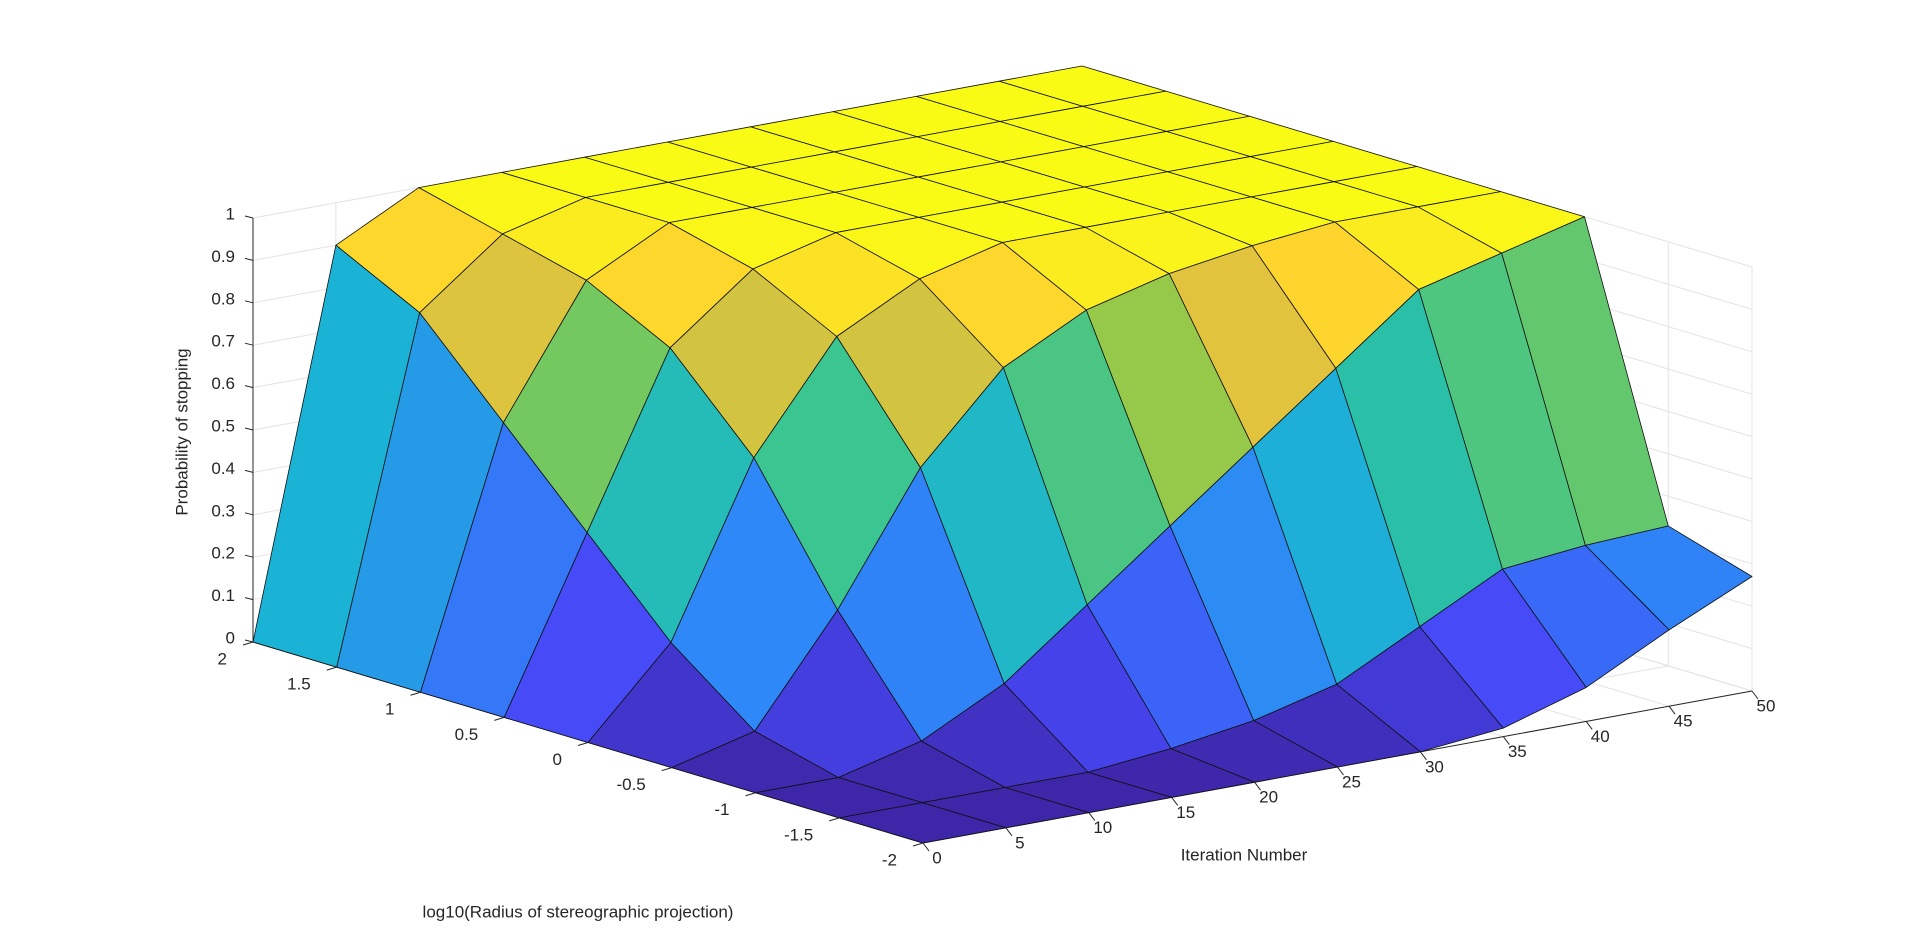 The height and width of the screenshot is (936, 1920). Describe the element at coordinates (1102, 827) in the screenshot. I see `x-tick-label: 10` at that location.